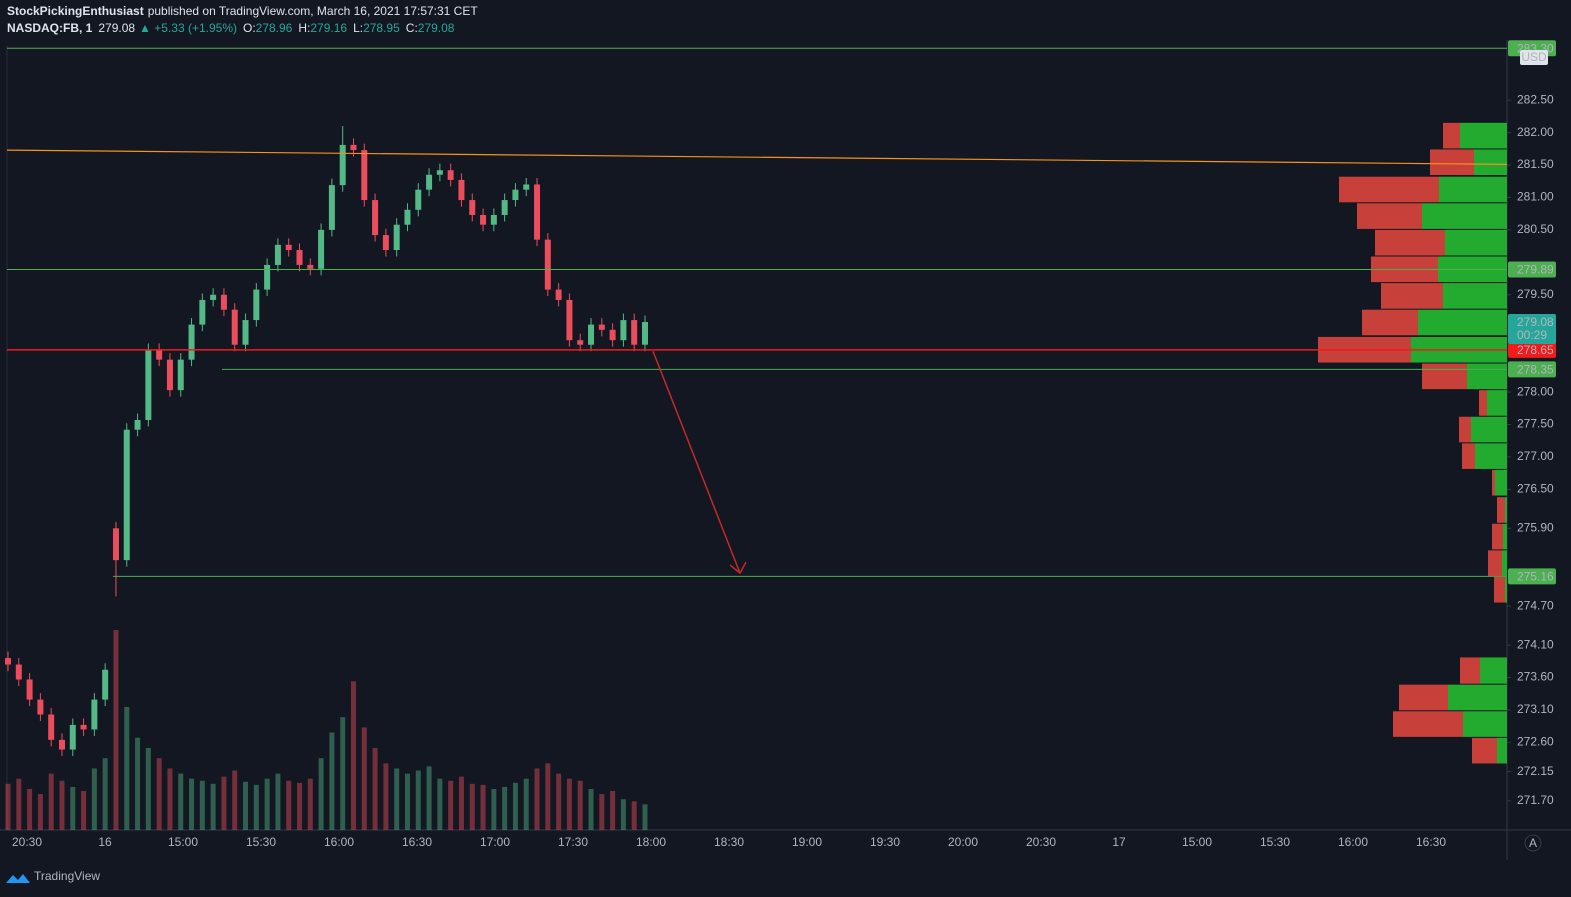 The width and height of the screenshot is (1571, 897). Describe the element at coordinates (1535, 197) in the screenshot. I see `y-tick-label: 281.00` at that location.